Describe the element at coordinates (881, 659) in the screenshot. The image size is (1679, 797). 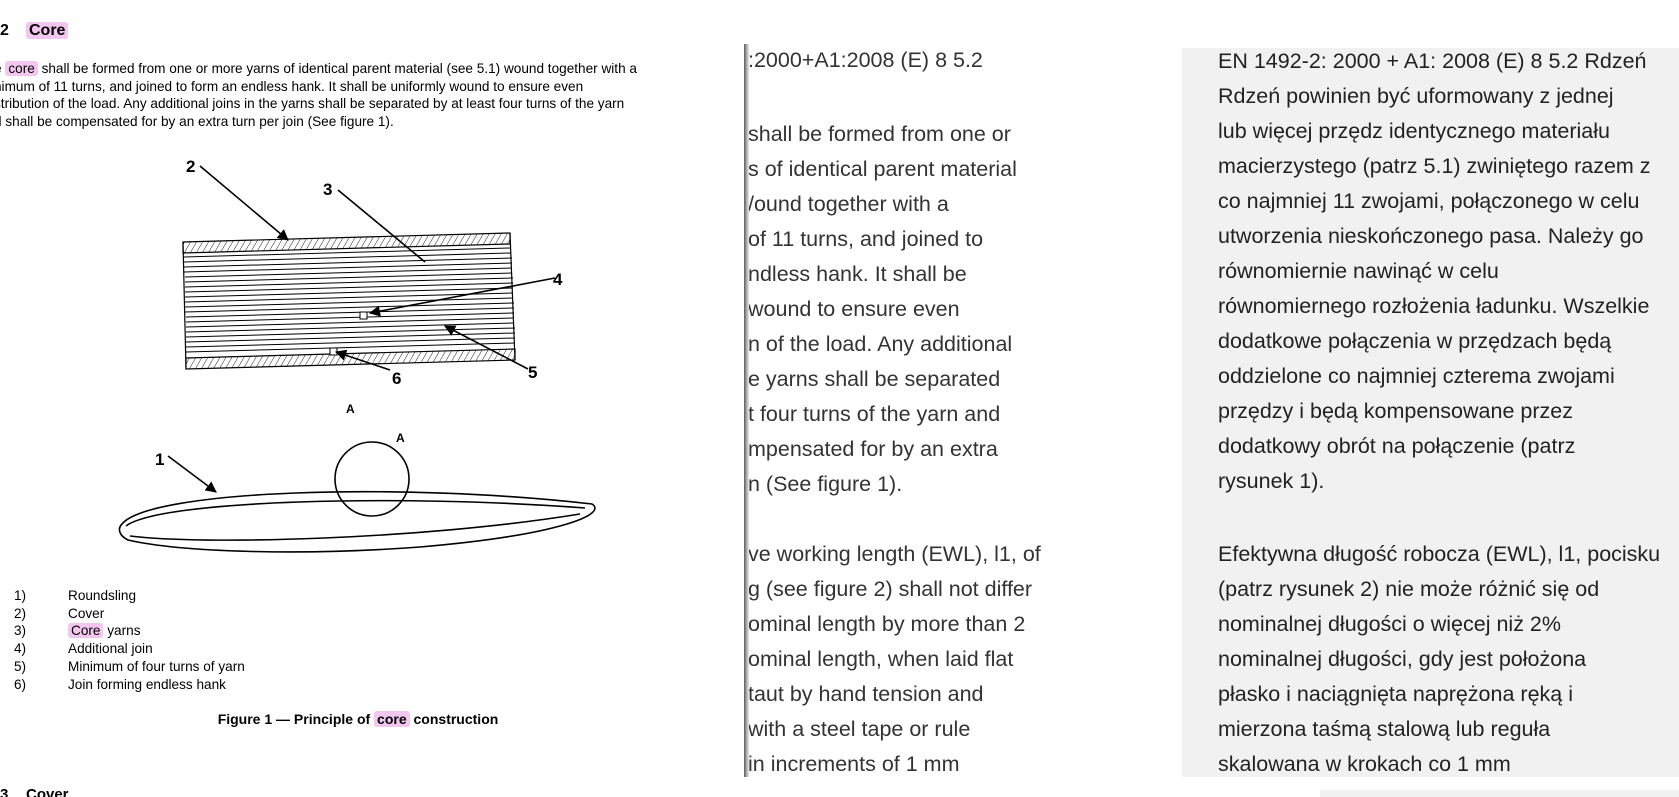
I see `reflow-line: ominal length, when laid flat` at that location.